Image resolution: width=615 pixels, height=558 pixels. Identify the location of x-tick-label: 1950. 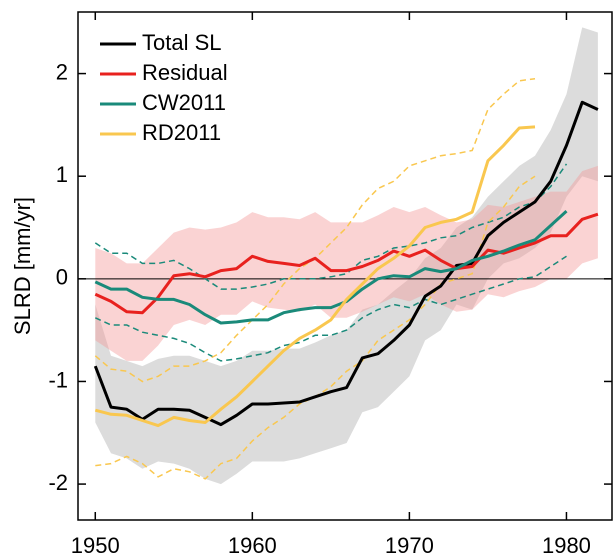
(95, 545).